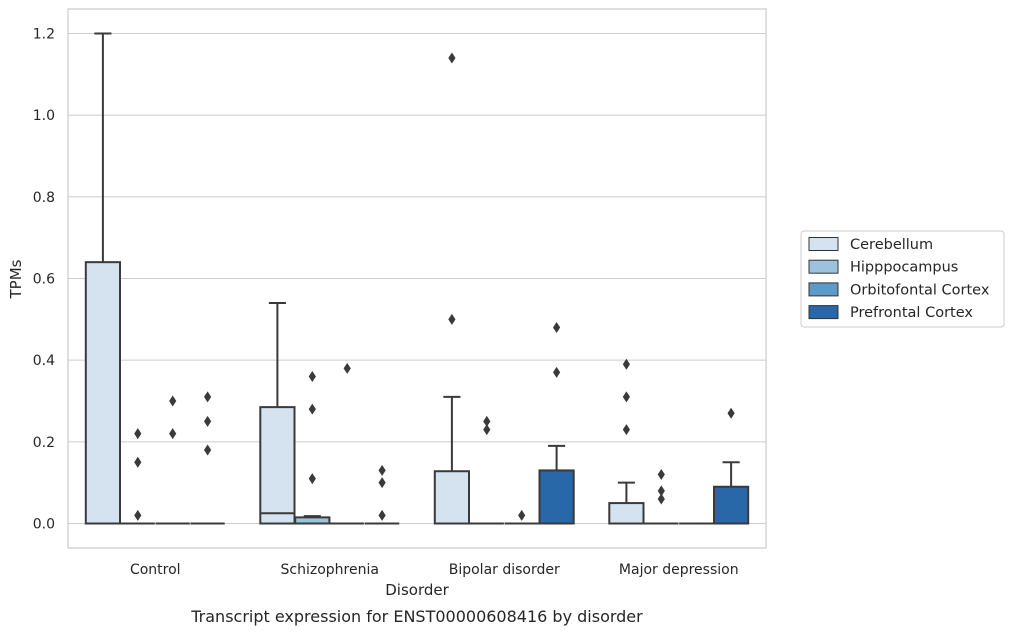 Image resolution: width=1014 pixels, height=638 pixels. Describe the element at coordinates (44, 35) in the screenshot. I see `y-tick-label: 1.2` at that location.